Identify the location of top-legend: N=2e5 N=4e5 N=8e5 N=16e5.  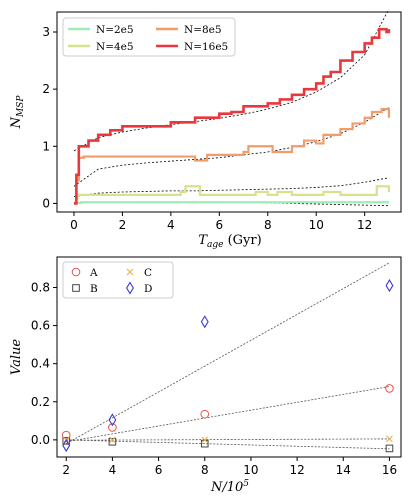
(149, 37).